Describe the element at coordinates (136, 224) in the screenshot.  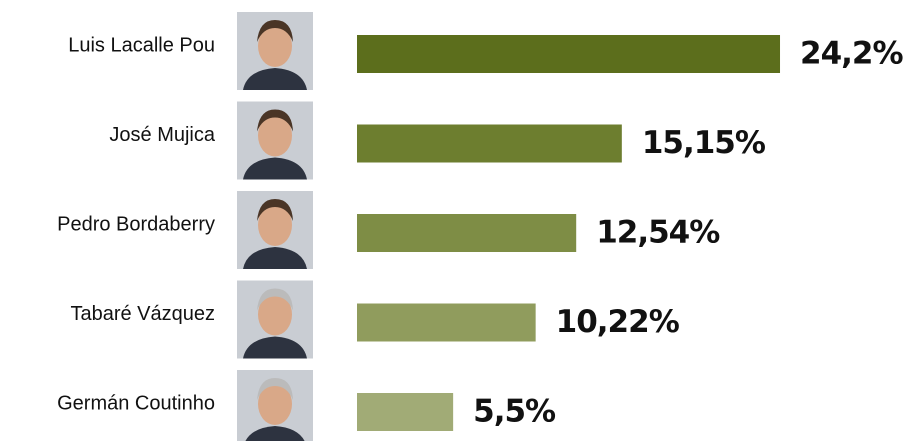
I see `category-label: Pedro Bordaberry` at that location.